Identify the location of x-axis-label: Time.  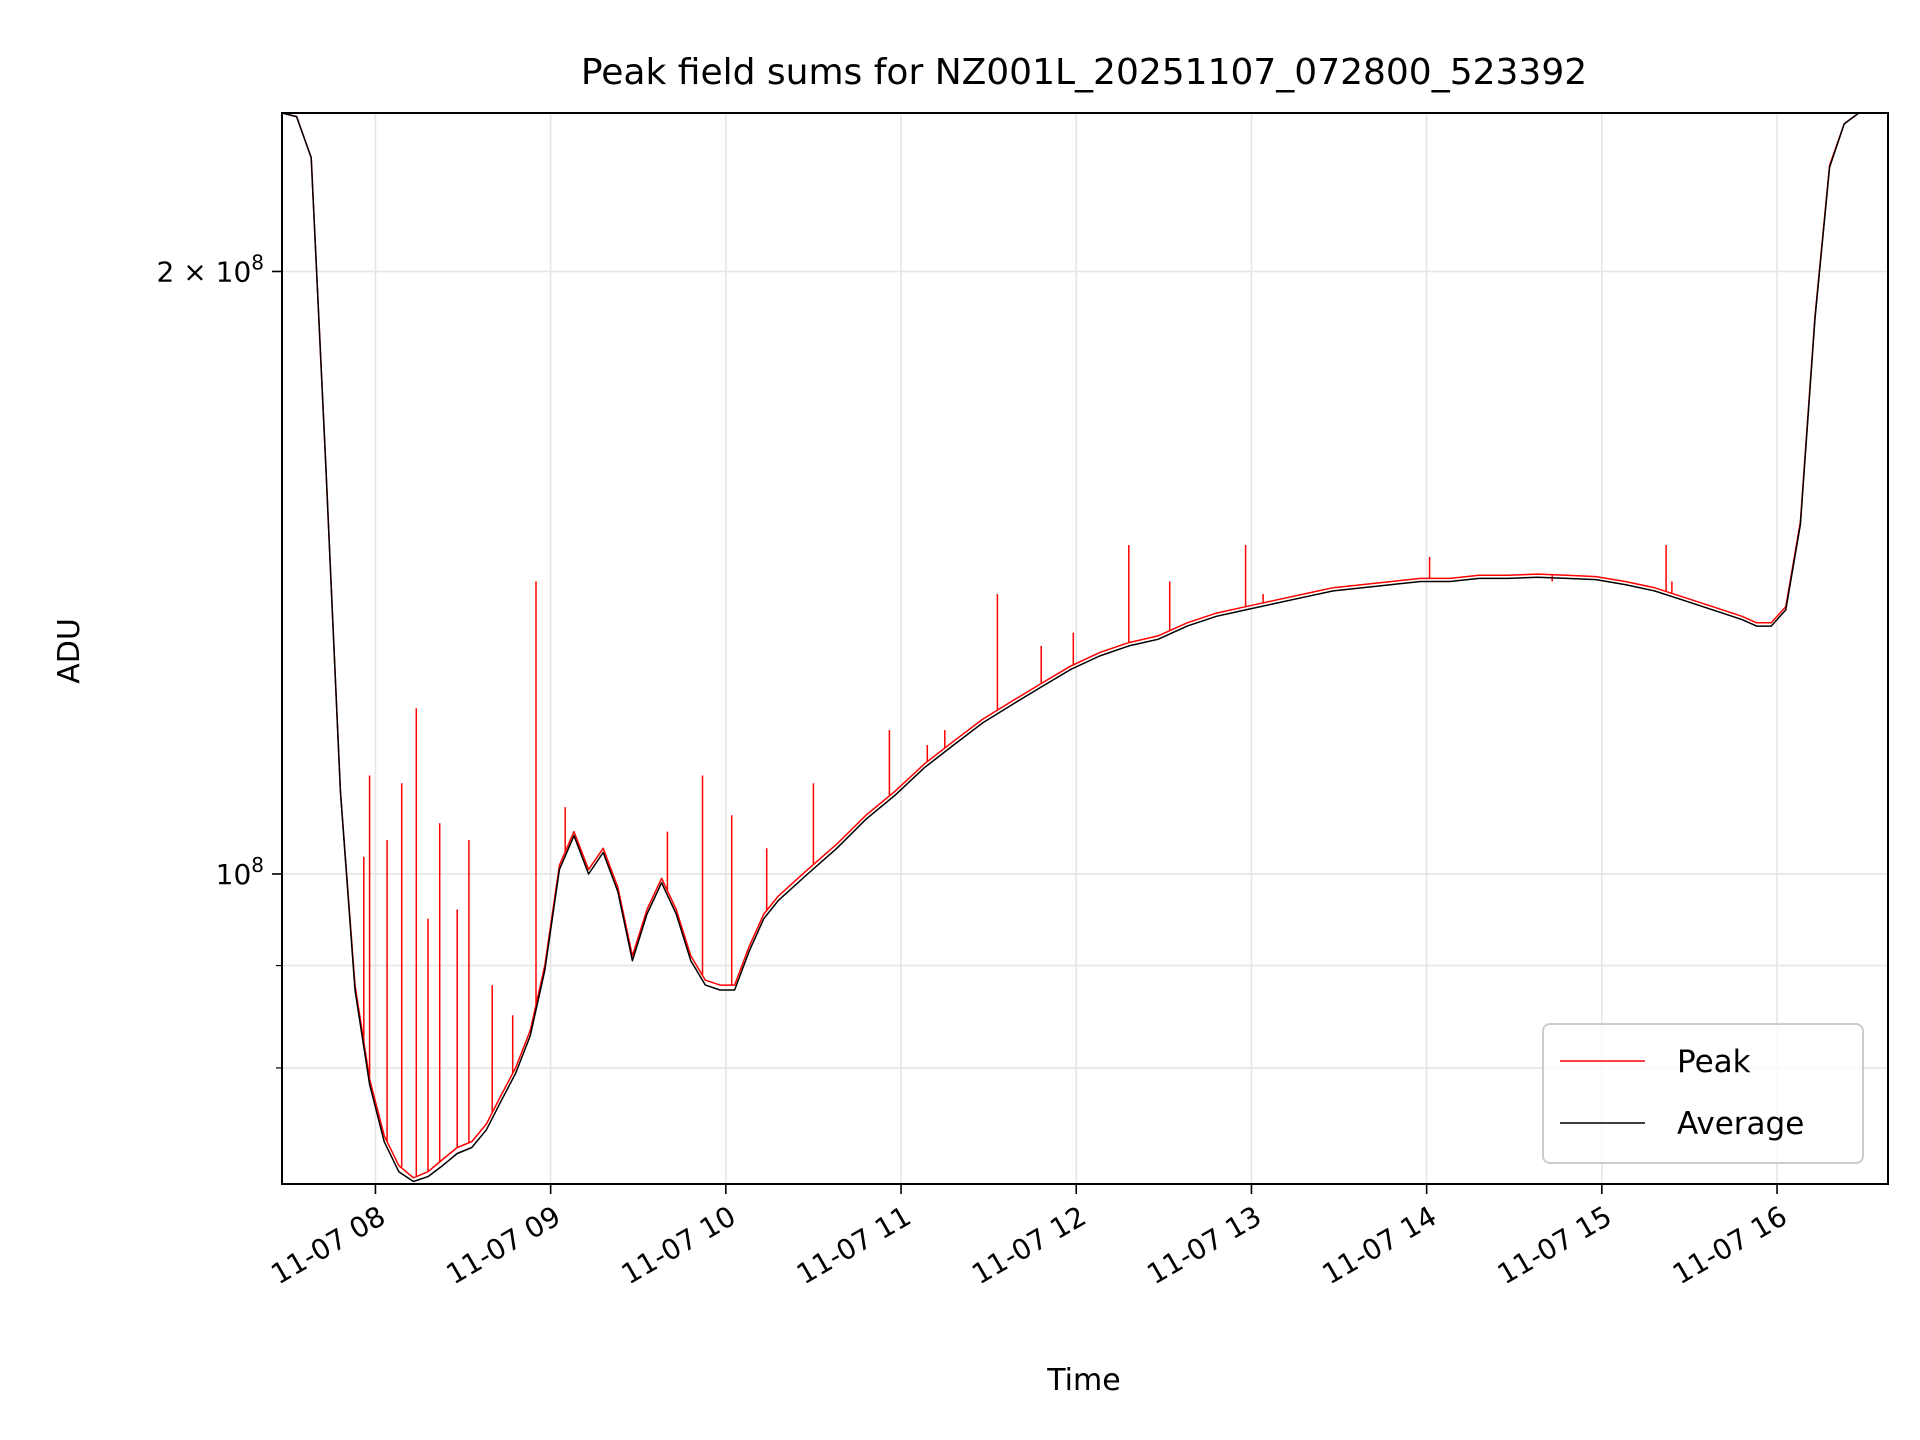
(1083, 1380).